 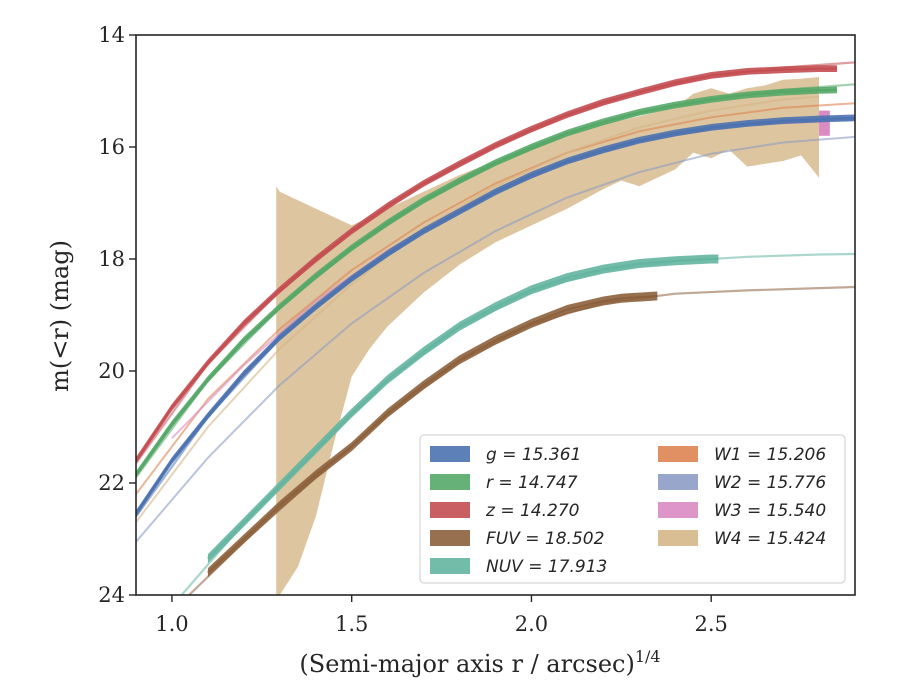 I want to click on legend-label-nuv: NUV = 17.913, so click(x=546, y=567).